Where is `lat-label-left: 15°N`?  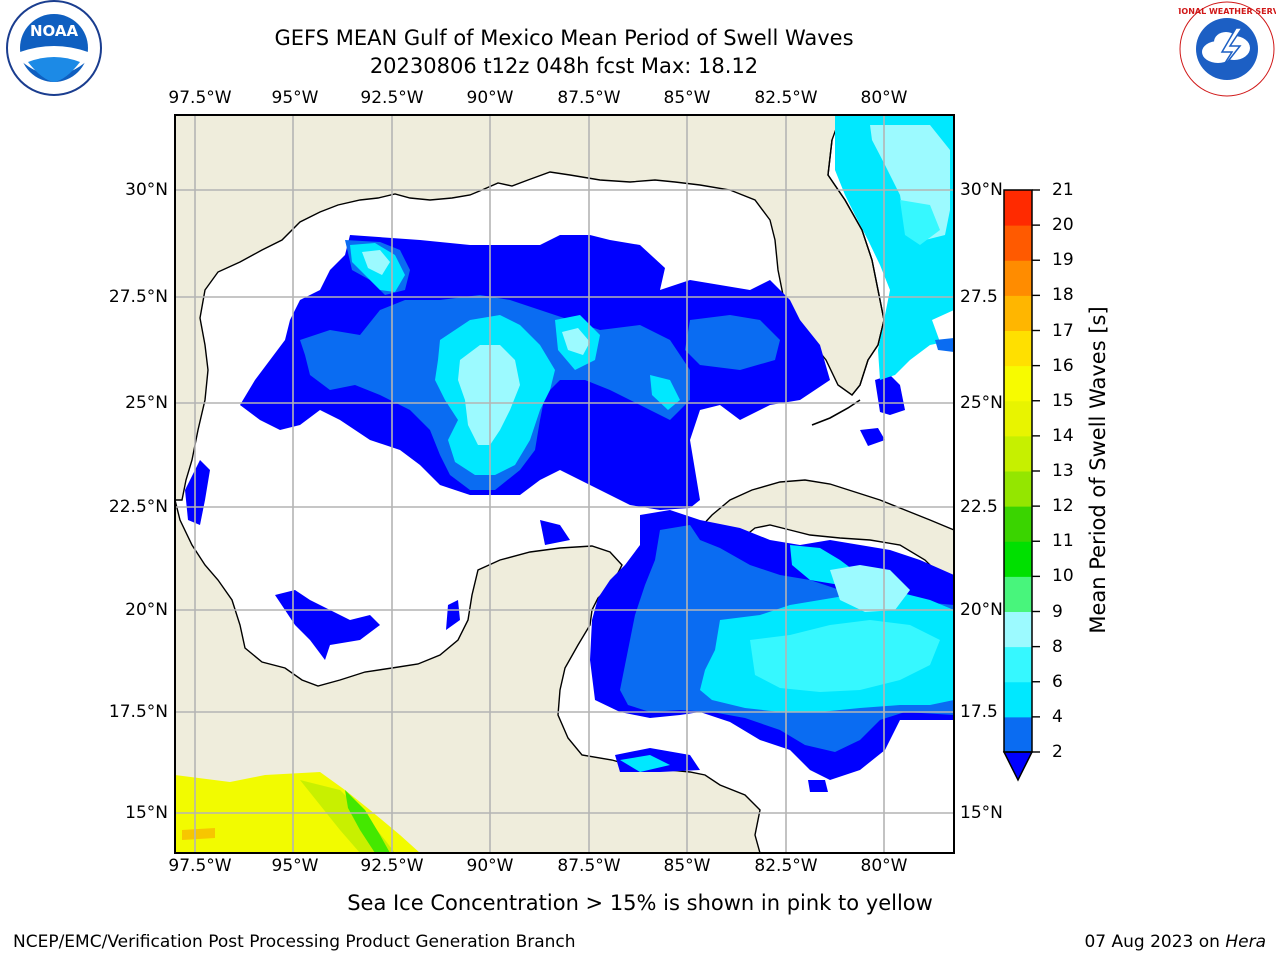 lat-label-left: 15°N is located at coordinates (146, 813).